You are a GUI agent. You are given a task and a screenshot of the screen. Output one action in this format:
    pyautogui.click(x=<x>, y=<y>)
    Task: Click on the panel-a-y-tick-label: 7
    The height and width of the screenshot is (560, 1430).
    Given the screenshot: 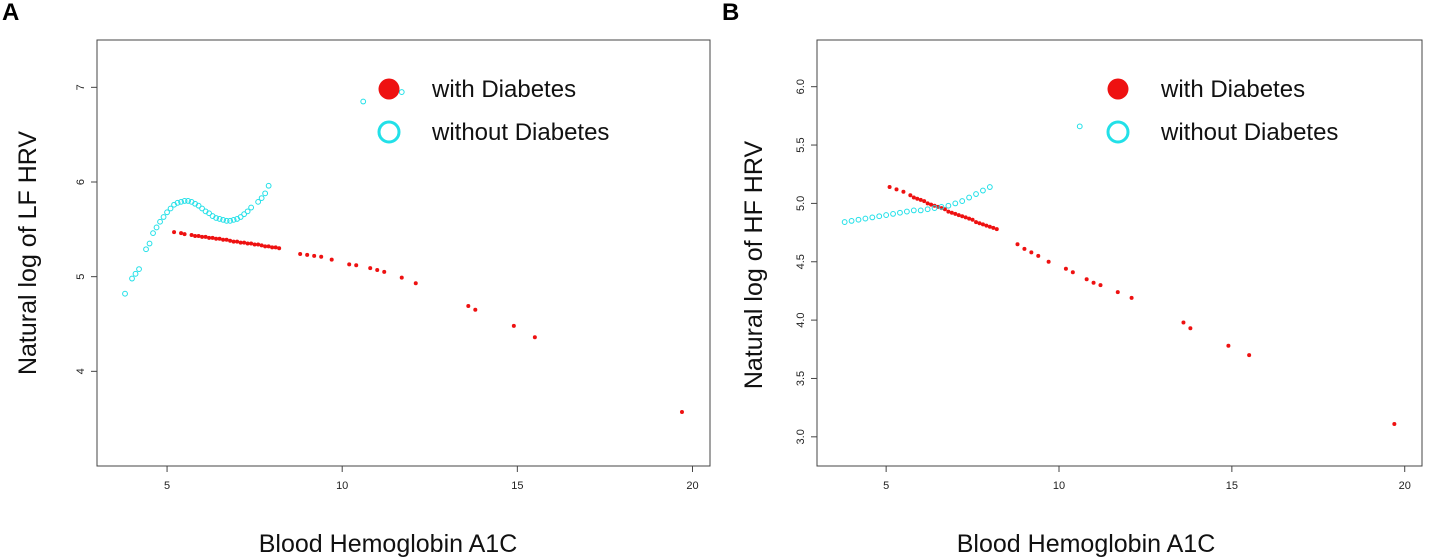 What is the action you would take?
    pyautogui.click(x=81, y=87)
    